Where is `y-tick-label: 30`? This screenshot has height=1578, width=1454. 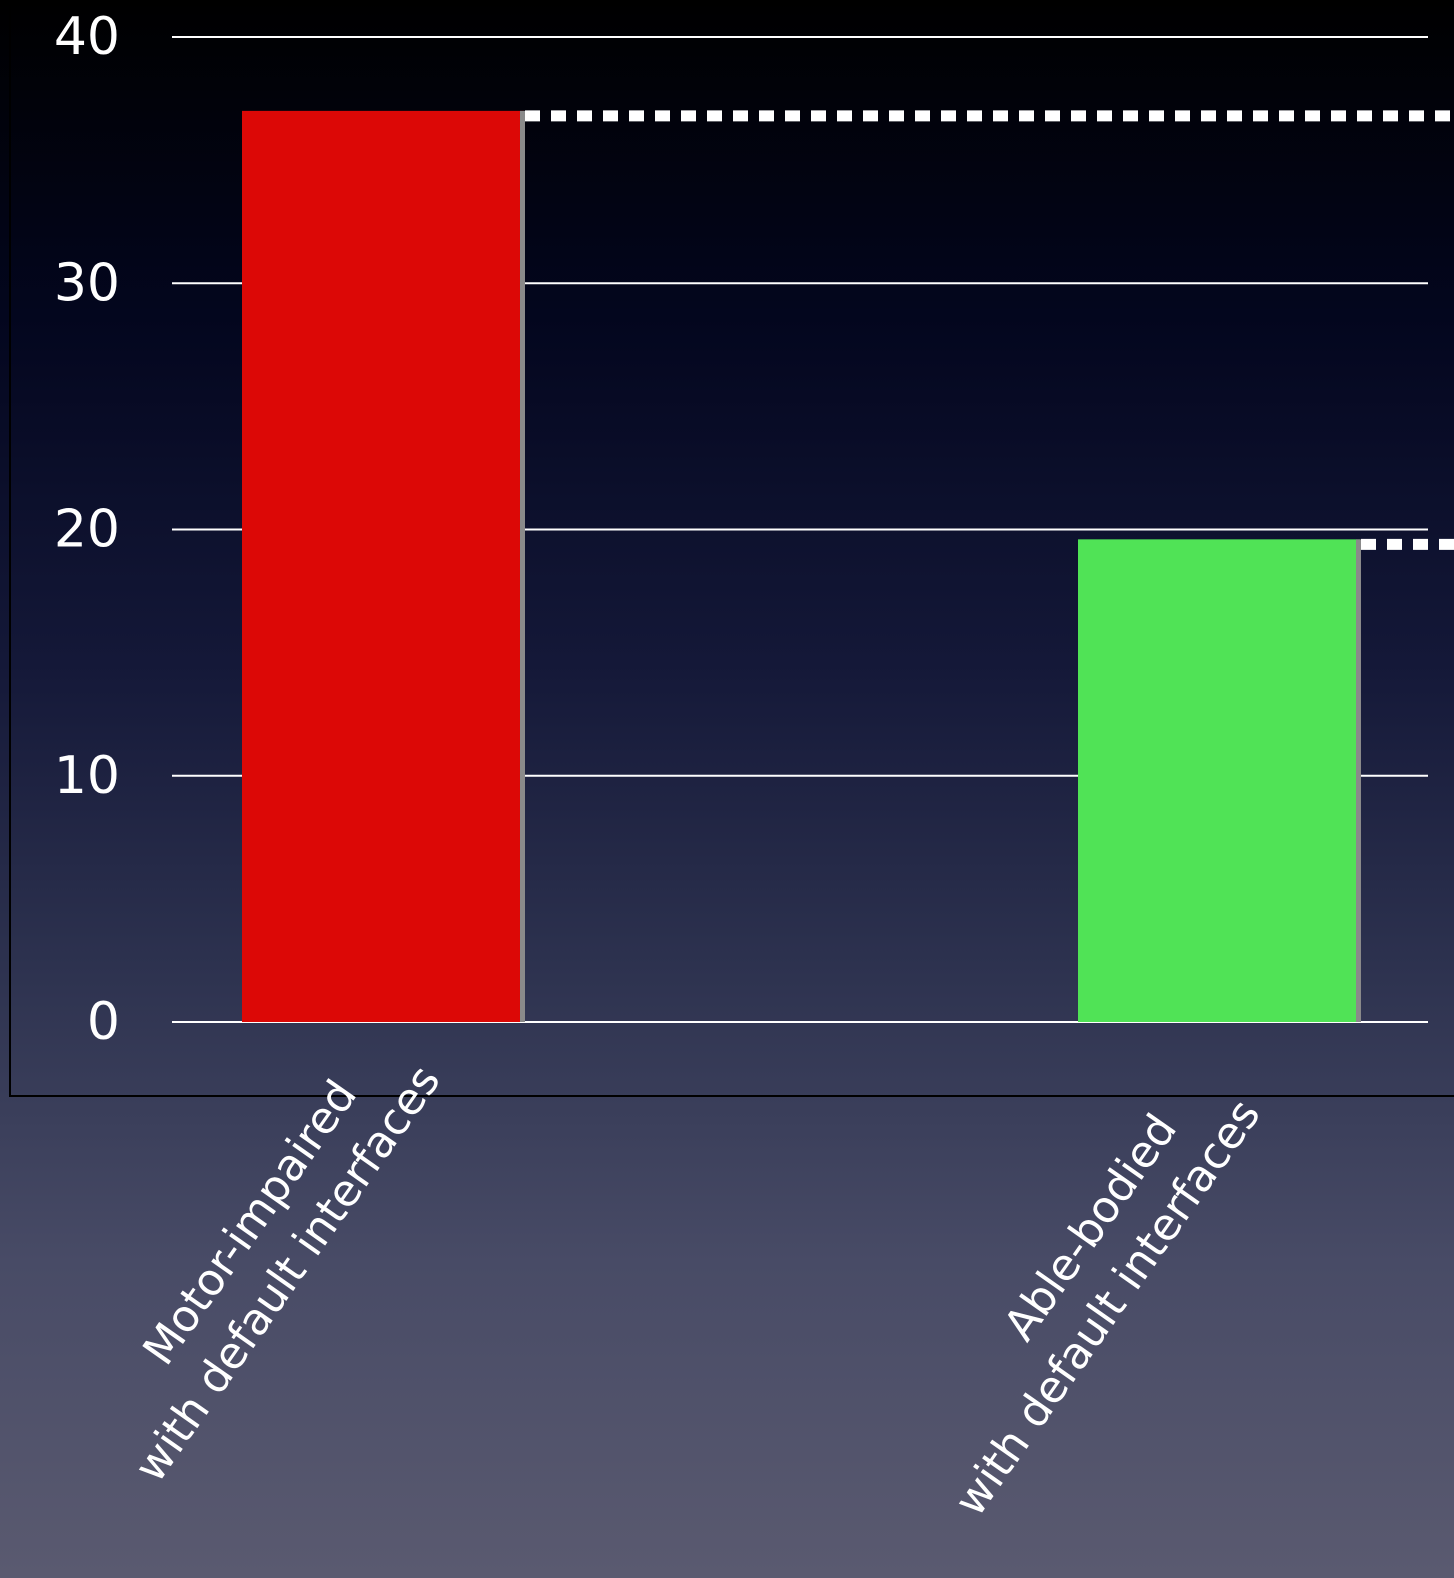 y-tick-label: 30 is located at coordinates (87, 283).